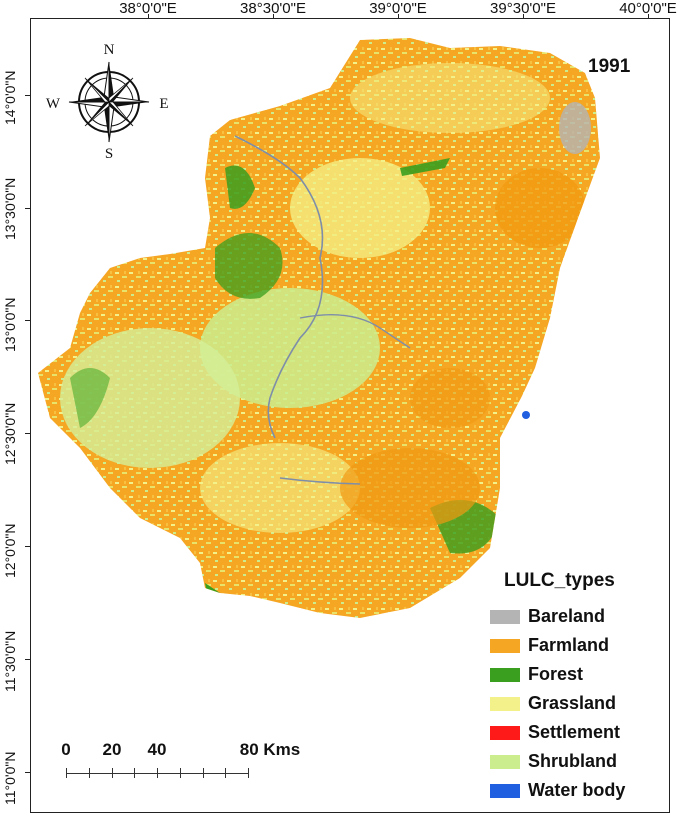  I want to click on legend-item: Water body, so click(557, 790).